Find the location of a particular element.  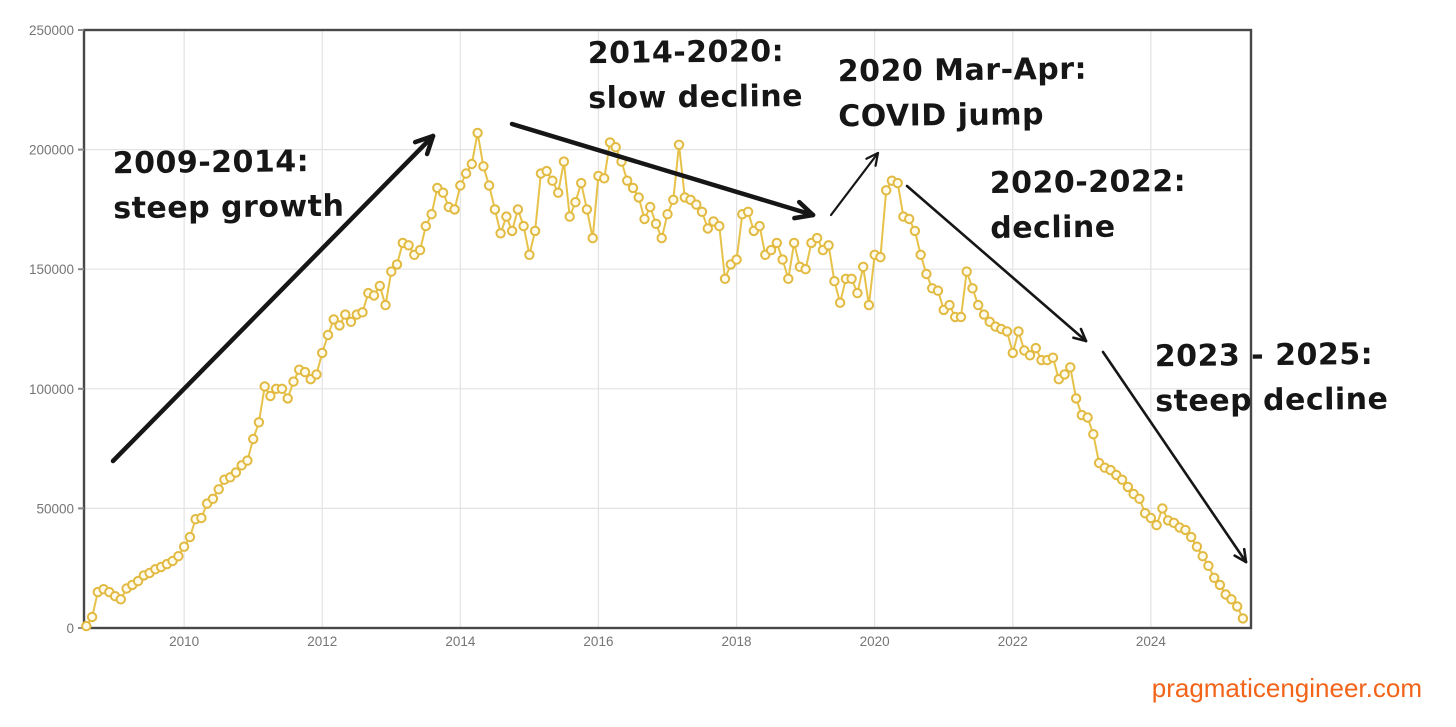

x-axis-label: 2012 is located at coordinates (322, 641).